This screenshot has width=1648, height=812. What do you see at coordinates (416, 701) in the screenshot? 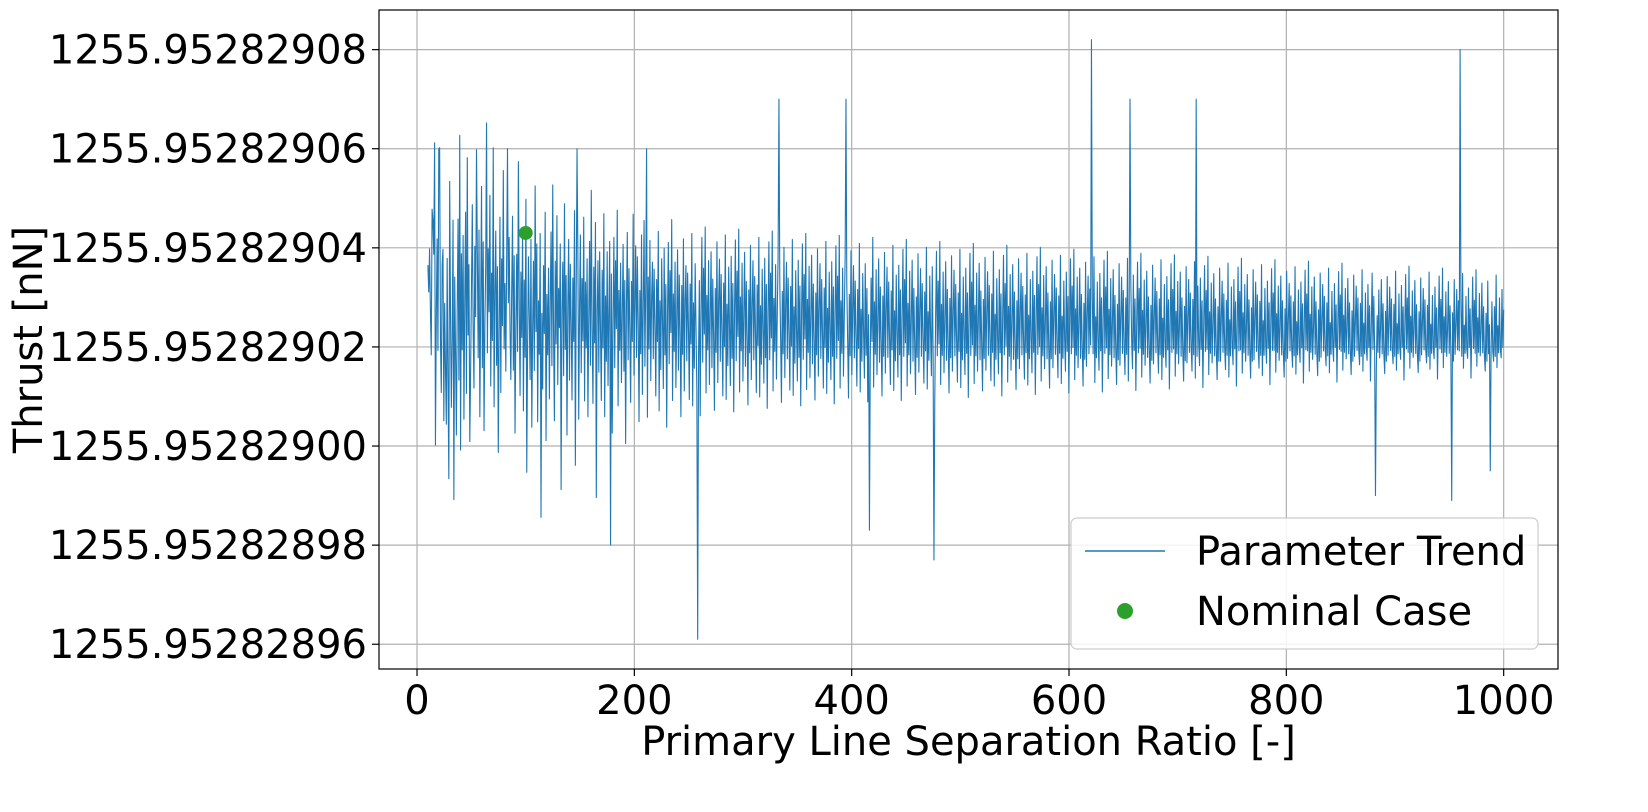
I see `x-tick-label: 0` at bounding box center [416, 701].